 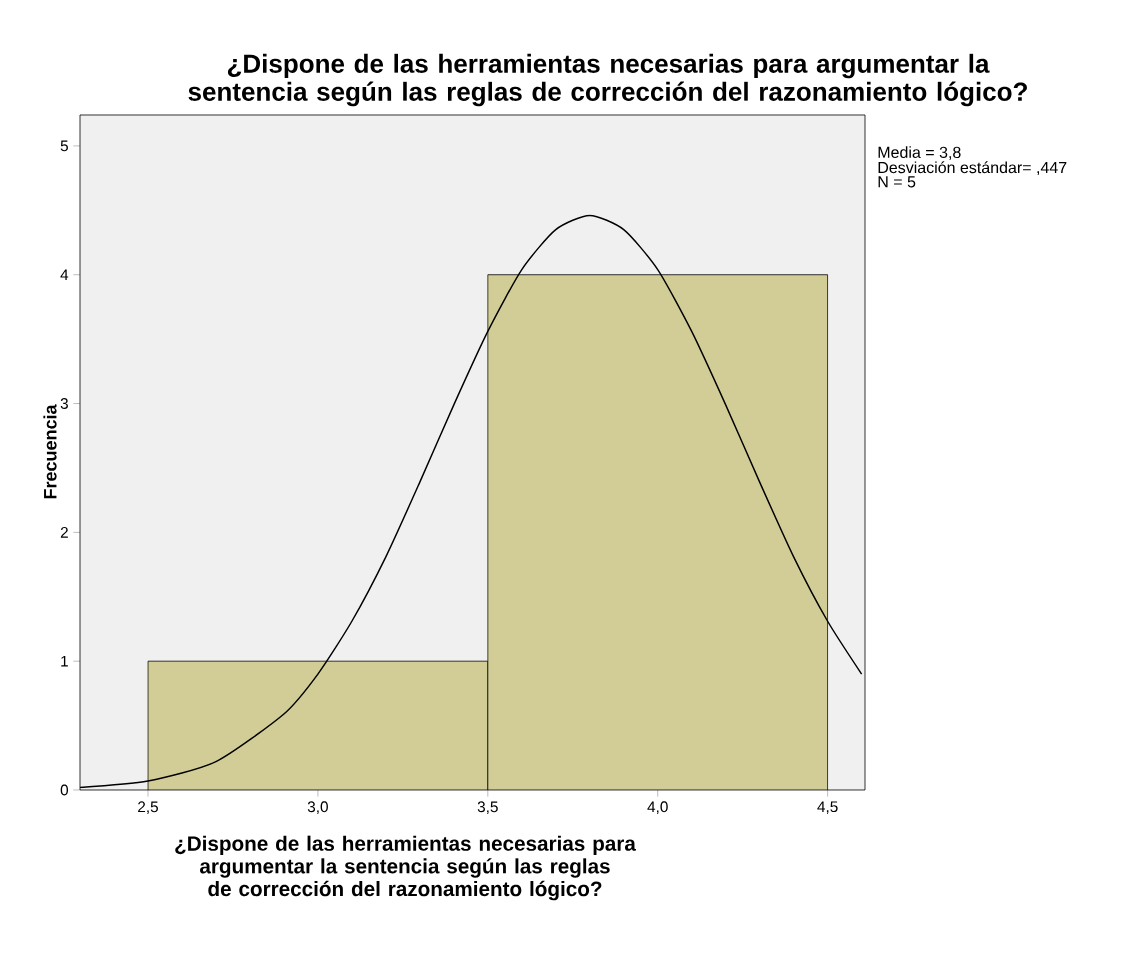 What do you see at coordinates (972, 168) in the screenshot?
I see `text: Desviación estándar= ,447` at bounding box center [972, 168].